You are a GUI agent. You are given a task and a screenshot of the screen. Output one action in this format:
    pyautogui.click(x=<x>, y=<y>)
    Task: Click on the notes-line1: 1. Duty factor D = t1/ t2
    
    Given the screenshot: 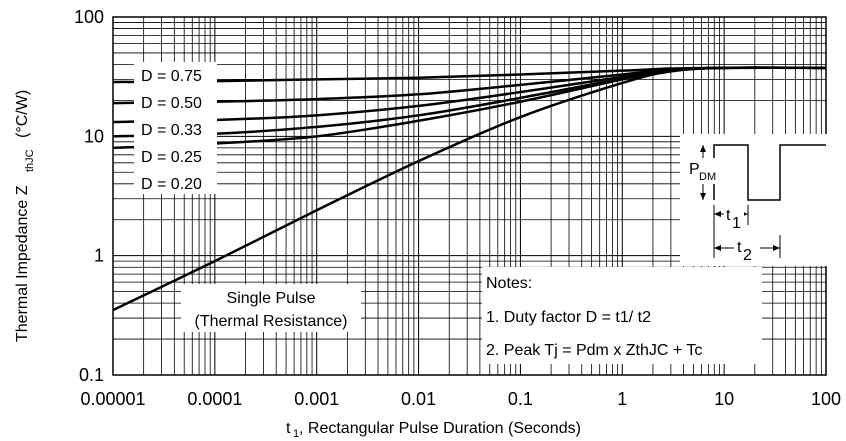 What is the action you would take?
    pyautogui.click(x=568, y=317)
    